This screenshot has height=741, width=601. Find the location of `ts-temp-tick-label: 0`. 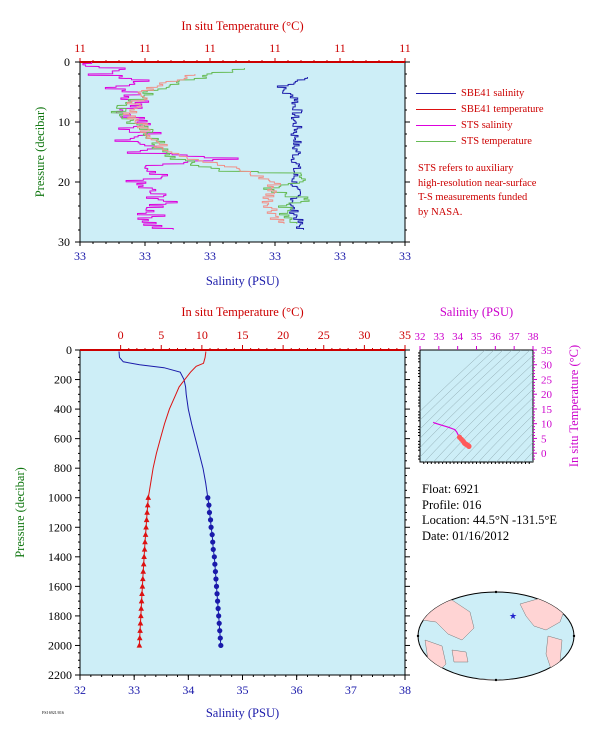

ts-temp-tick-label: 0 is located at coordinates (544, 454).